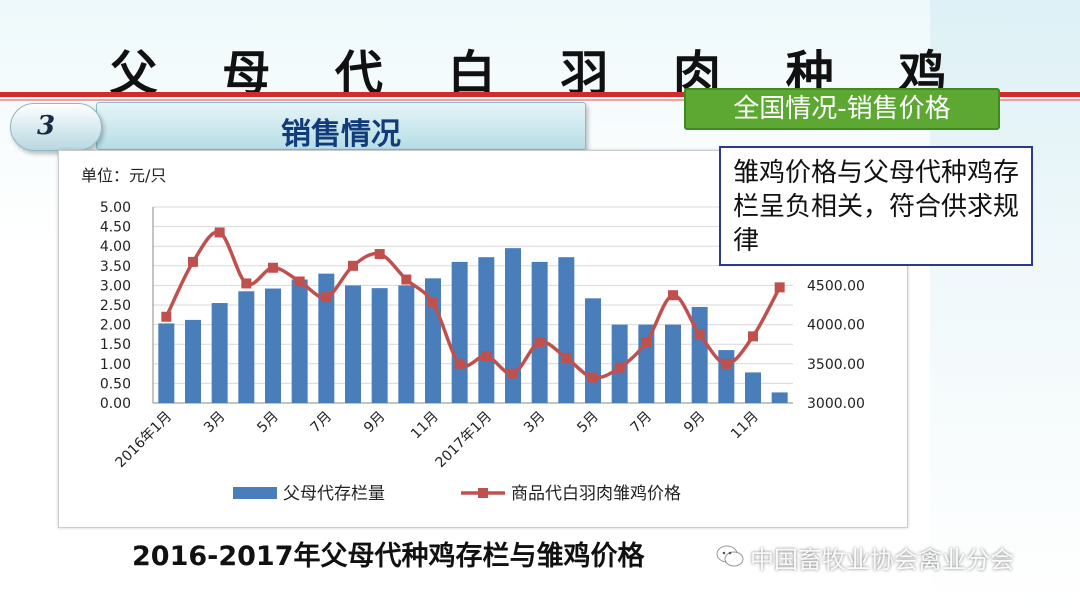 This screenshot has height=608, width=1080. I want to click on y-left-tick-label: 1.00, so click(115, 365).